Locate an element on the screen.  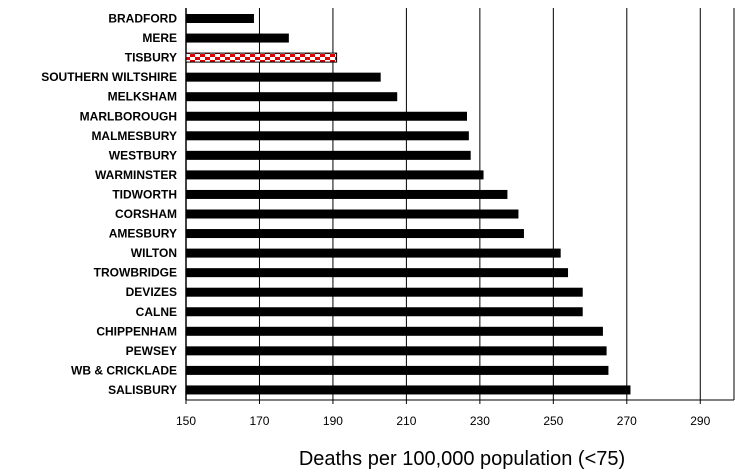
x-tick-label: 270 is located at coordinates (627, 421).